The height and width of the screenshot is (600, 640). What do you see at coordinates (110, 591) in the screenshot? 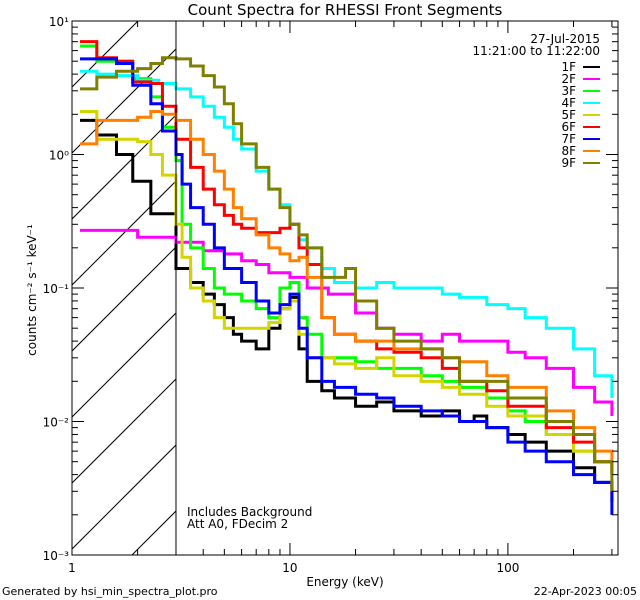
I see `generated-by-label: Generated by hsi_min_spectra_plot.pro` at bounding box center [110, 591].